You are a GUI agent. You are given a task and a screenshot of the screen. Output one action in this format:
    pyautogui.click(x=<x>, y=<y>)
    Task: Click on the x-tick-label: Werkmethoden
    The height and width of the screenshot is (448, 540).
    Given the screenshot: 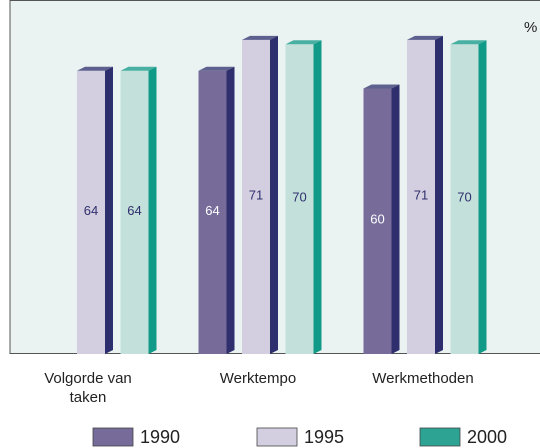 What is the action you would take?
    pyautogui.click(x=423, y=378)
    